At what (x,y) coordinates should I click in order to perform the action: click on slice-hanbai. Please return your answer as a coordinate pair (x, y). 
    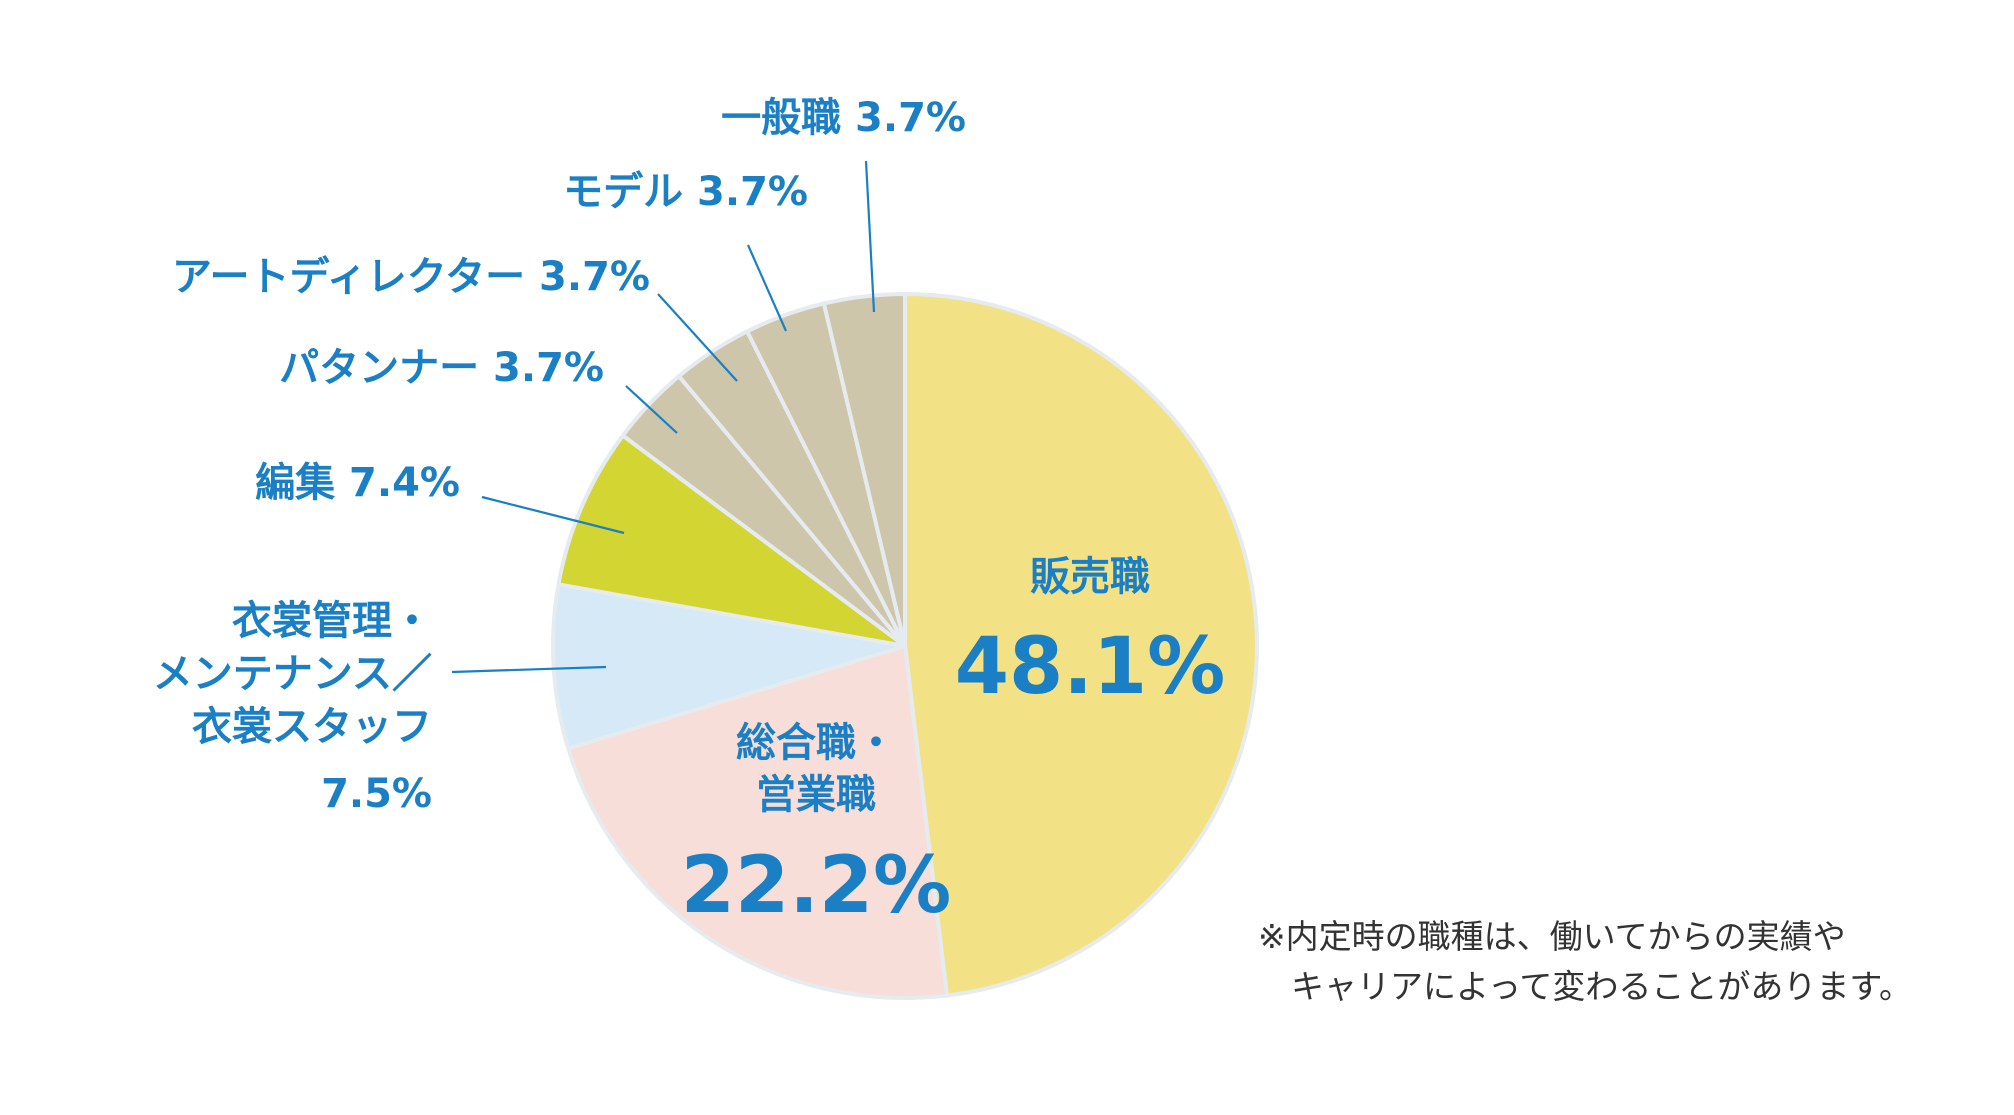
    Looking at the image, I should click on (1081, 644).